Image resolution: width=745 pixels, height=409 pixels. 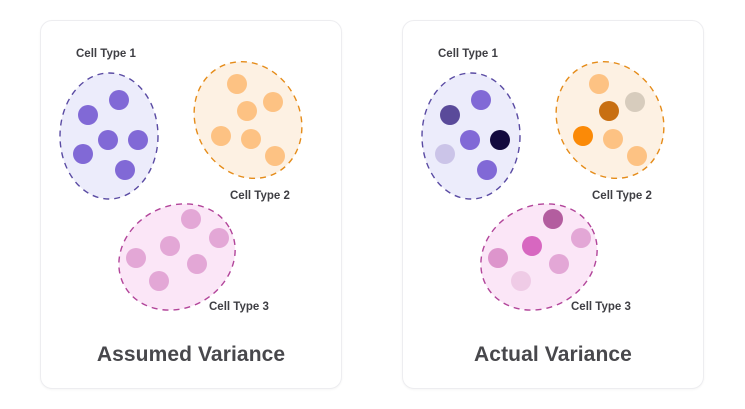 I want to click on panel-title: Assumed Variance, so click(x=191, y=354).